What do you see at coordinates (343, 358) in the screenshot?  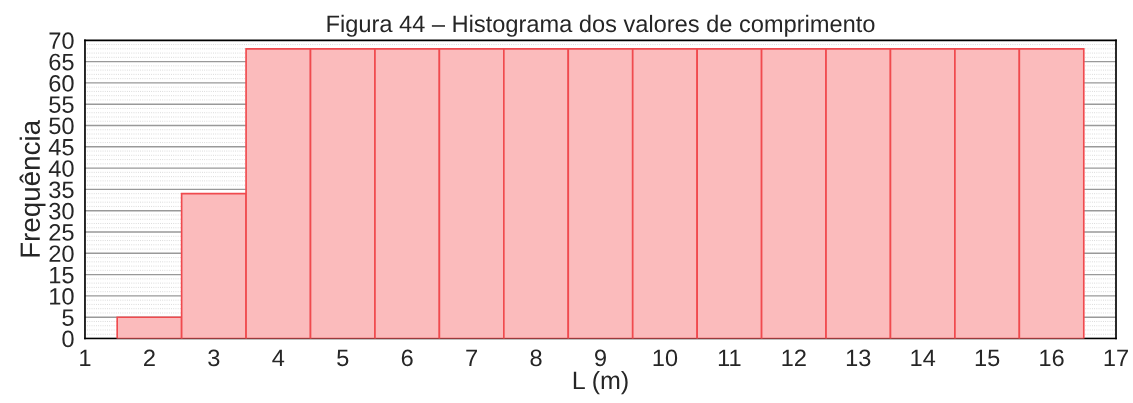 I see `x-tick-label: 5` at bounding box center [343, 358].